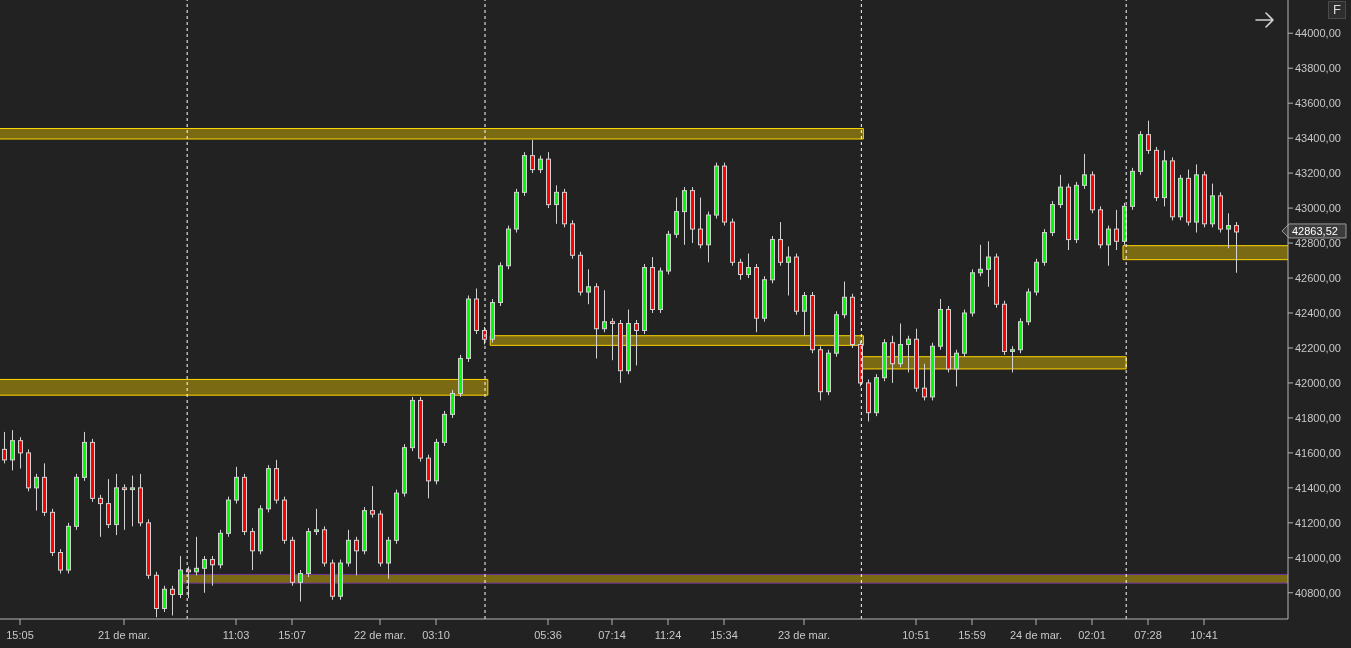  What do you see at coordinates (124, 634) in the screenshot?
I see `x-tick-label: 21 de mar.` at bounding box center [124, 634].